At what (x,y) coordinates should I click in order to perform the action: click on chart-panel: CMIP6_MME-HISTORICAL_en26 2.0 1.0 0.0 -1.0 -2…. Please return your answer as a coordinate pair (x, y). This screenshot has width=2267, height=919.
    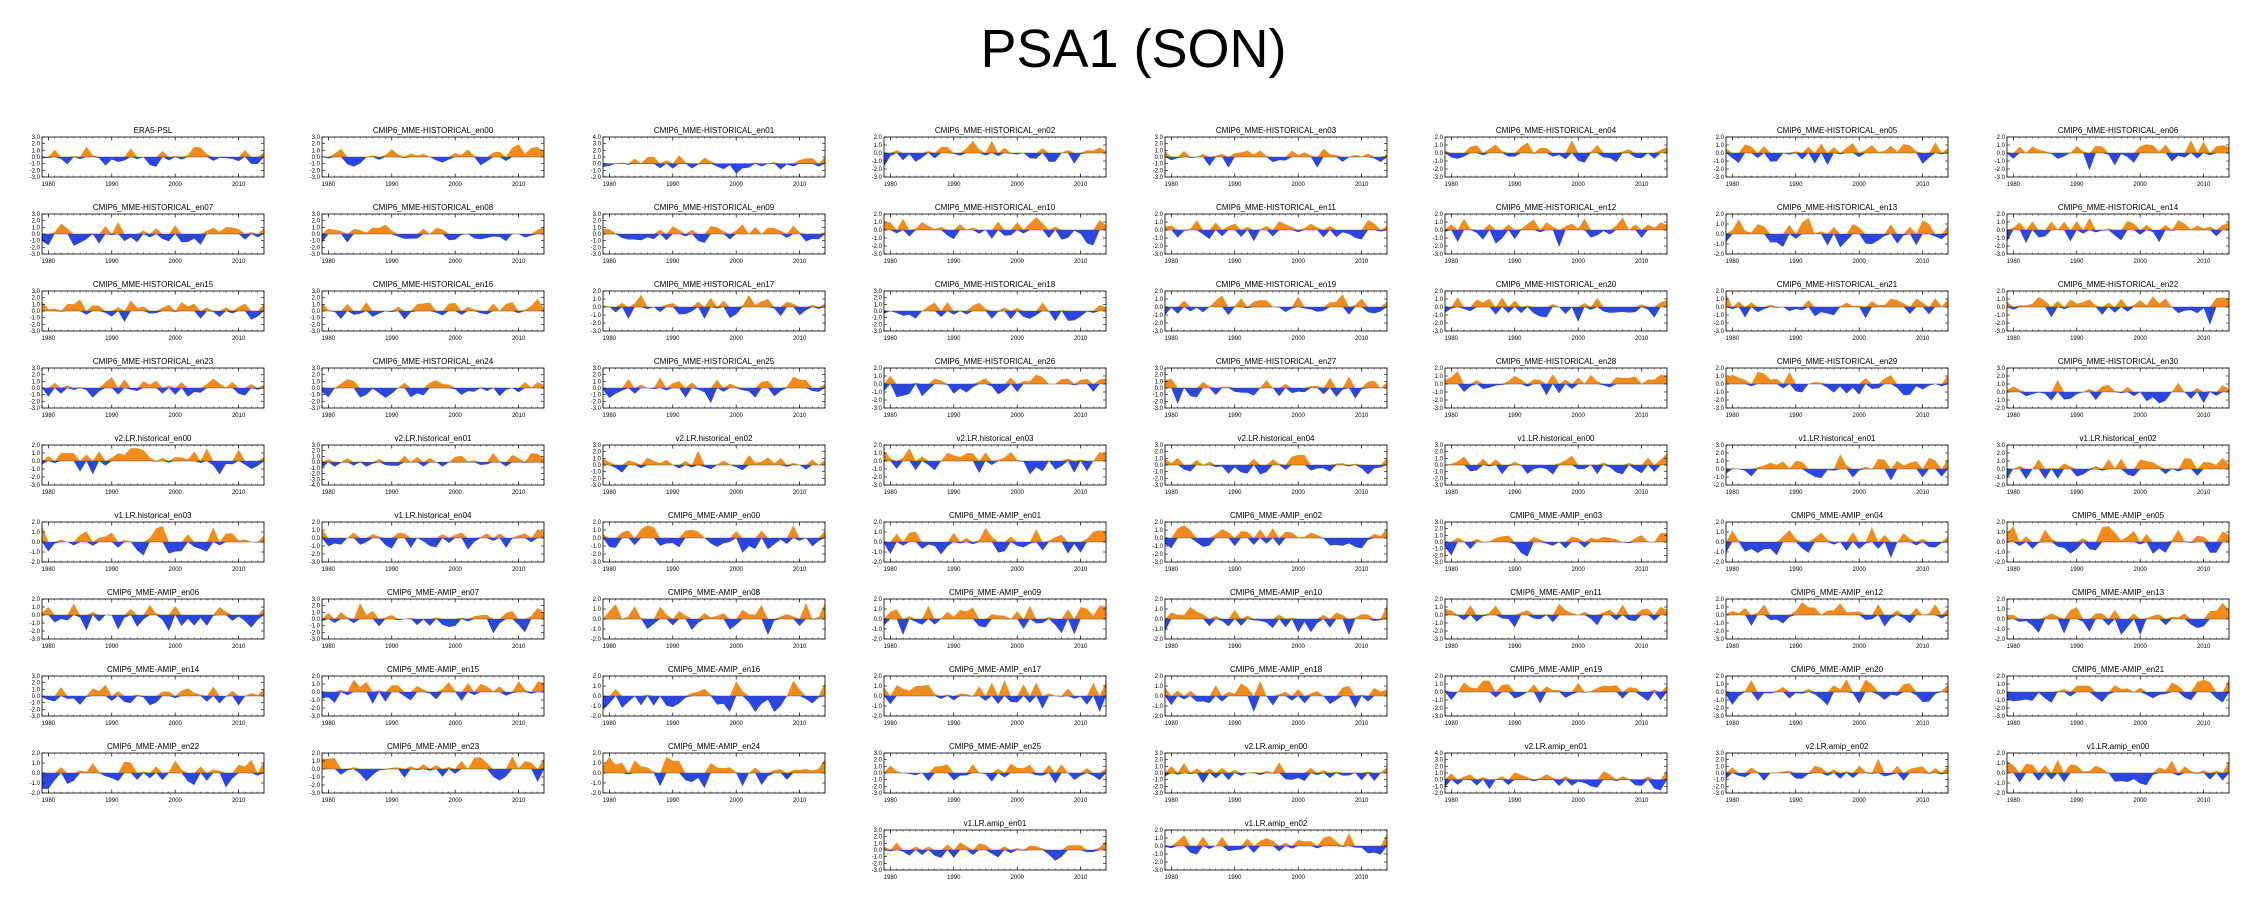
    Looking at the image, I should click on (984, 394).